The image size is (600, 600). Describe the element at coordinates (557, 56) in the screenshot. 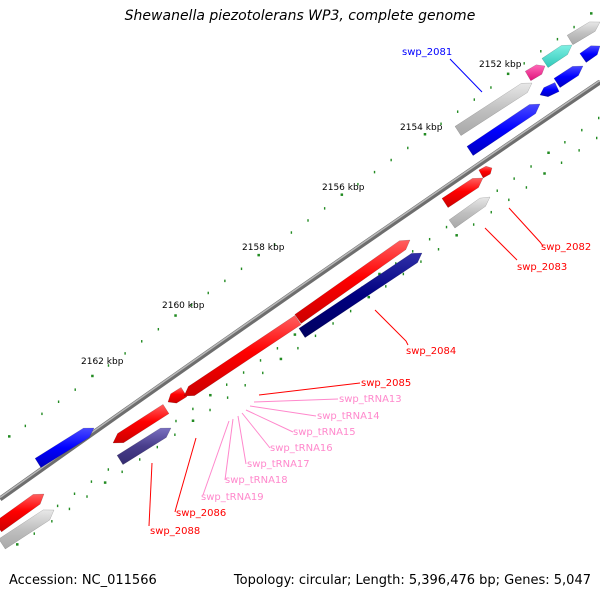

I see `gene-arrow-cyan` at that location.